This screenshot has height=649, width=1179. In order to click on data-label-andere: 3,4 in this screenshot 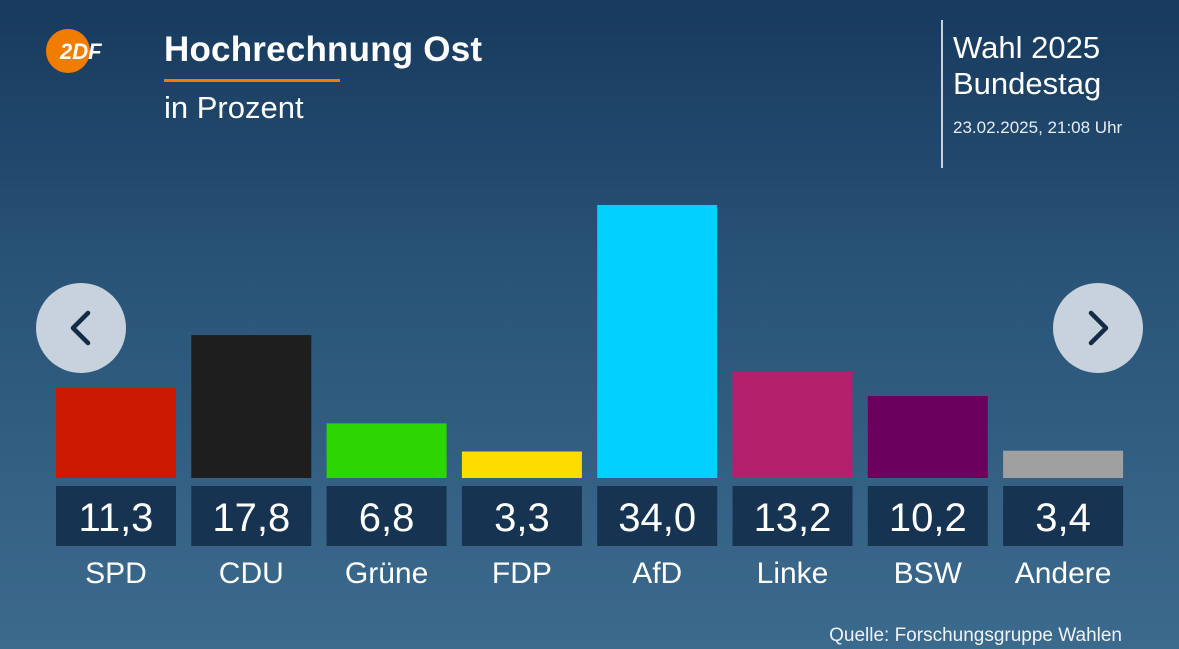, I will do `click(1063, 518)`.